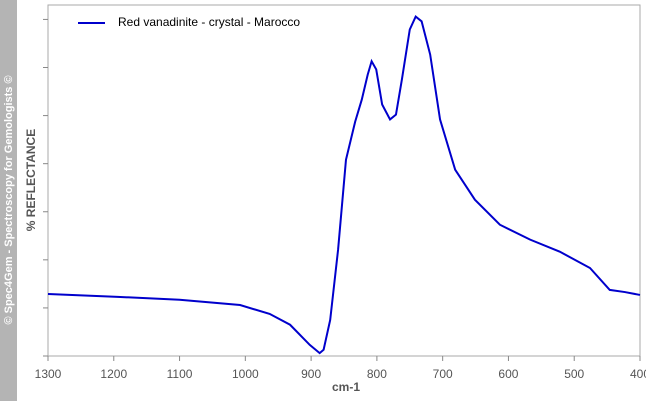 The height and width of the screenshot is (401, 646). Describe the element at coordinates (245, 374) in the screenshot. I see `x-tick-label: 1000` at that location.